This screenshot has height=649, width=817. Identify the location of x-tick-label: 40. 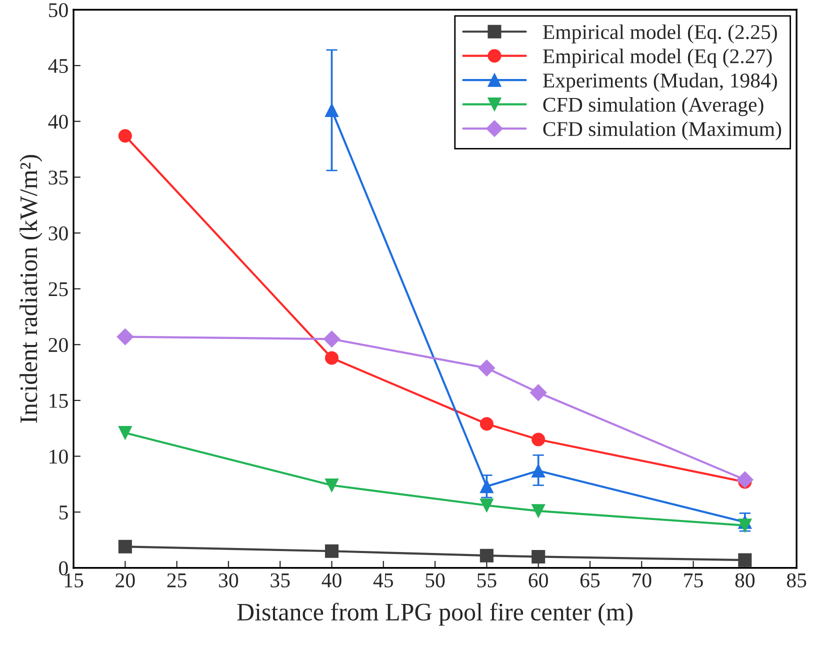
(332, 580).